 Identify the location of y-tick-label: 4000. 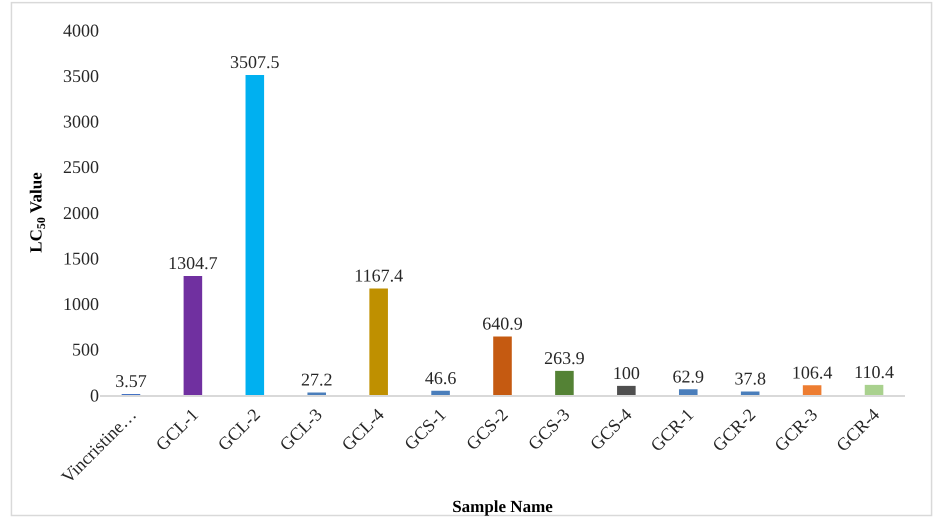
(81, 30).